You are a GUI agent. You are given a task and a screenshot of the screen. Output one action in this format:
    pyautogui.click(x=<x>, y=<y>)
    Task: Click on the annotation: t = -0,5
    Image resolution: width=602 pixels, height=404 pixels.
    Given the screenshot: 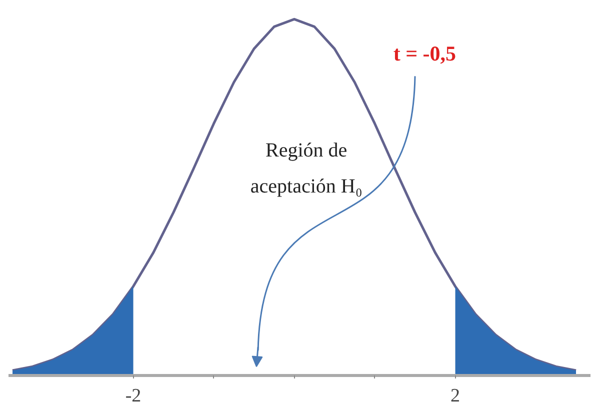 What is the action you would take?
    pyautogui.click(x=424, y=54)
    